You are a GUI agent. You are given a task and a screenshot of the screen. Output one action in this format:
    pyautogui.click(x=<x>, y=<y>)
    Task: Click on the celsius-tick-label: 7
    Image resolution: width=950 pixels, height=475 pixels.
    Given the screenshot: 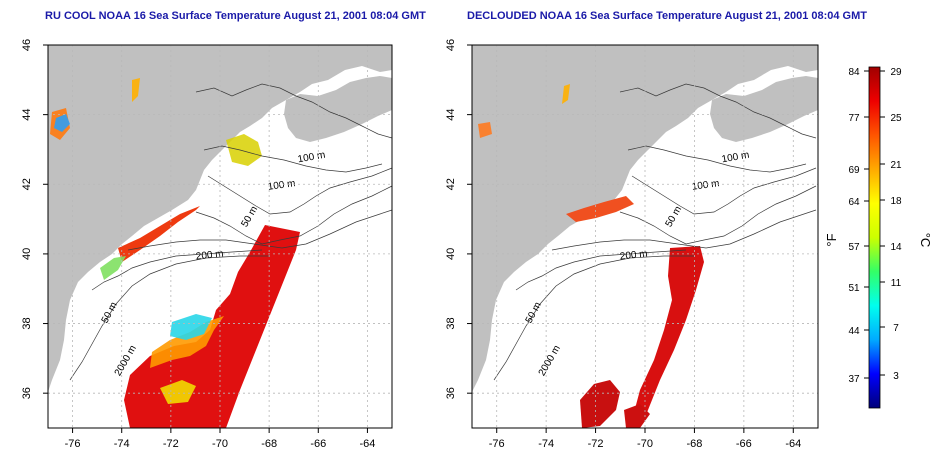 What is the action you would take?
    pyautogui.click(x=896, y=328)
    